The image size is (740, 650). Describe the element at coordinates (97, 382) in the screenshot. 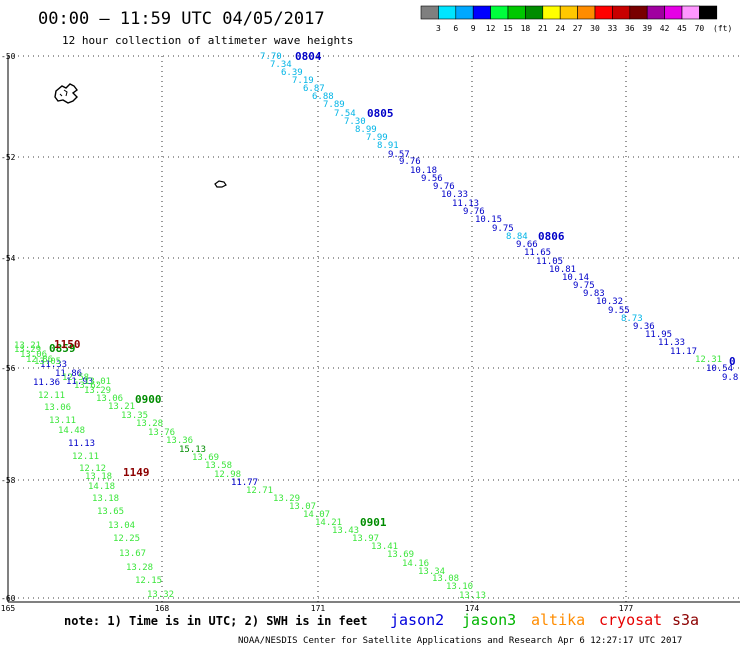

I see `wave-height-value: 13.01` at that location.